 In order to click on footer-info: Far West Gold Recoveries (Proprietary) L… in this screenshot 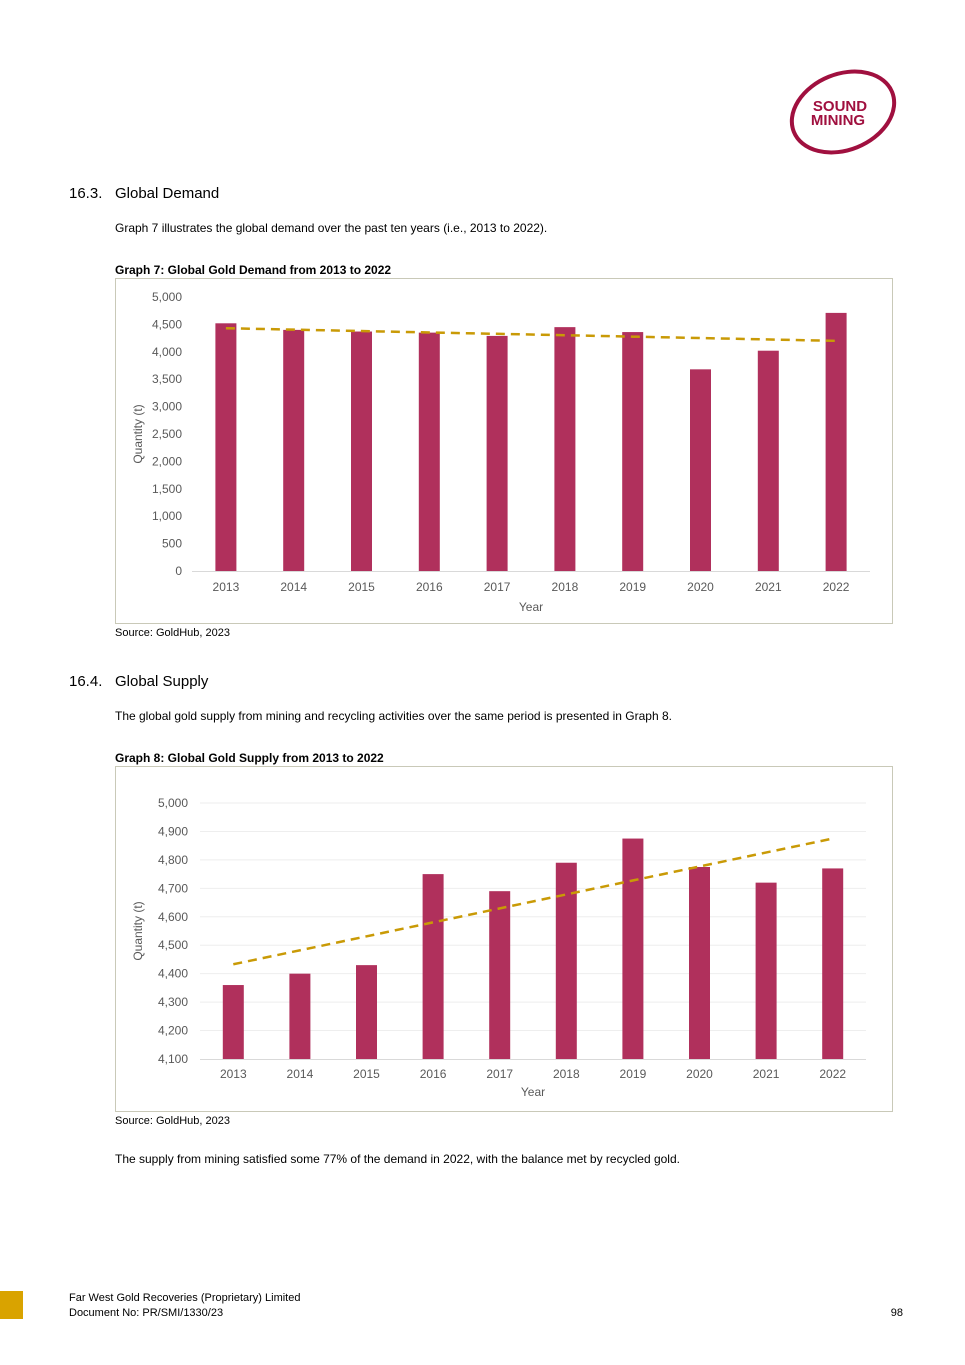, I will do `click(184, 1306)`.